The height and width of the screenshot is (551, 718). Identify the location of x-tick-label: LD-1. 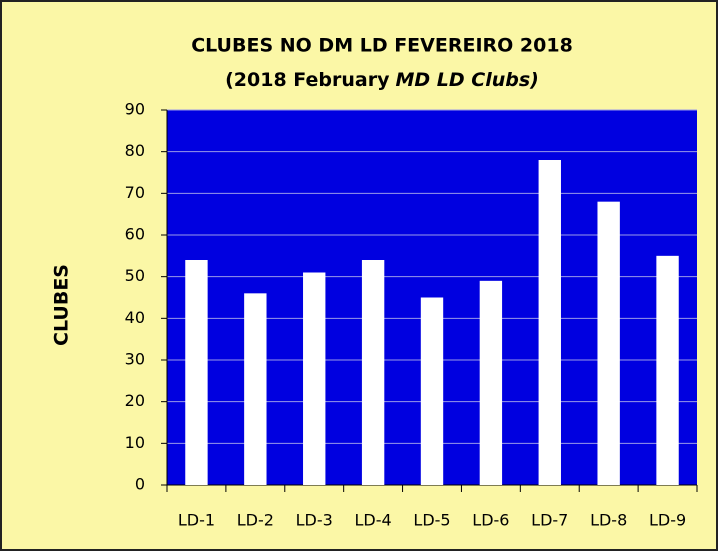
(196, 520).